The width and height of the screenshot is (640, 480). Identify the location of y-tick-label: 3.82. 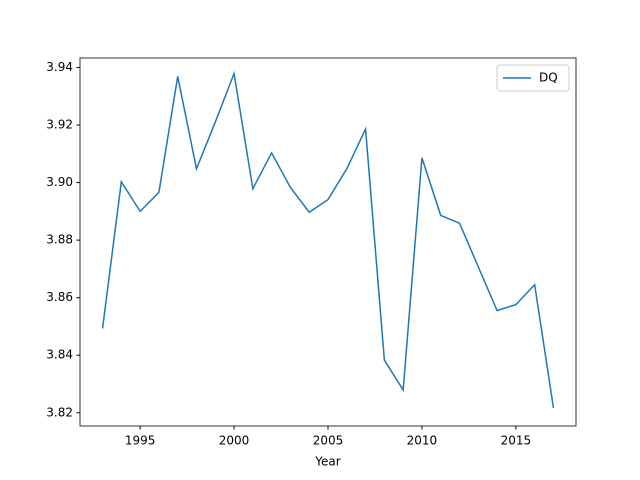
(59, 412).